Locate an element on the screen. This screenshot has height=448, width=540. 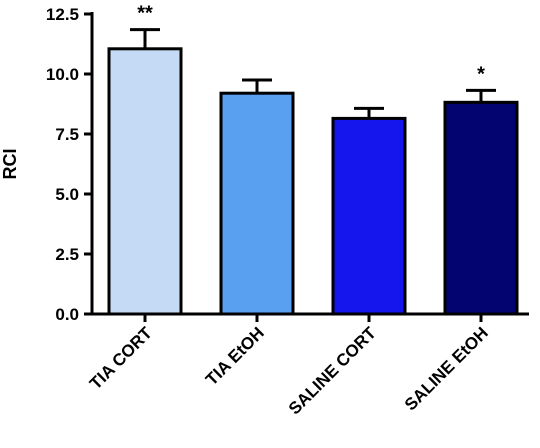
y-tick-label: 2.5 is located at coordinates (67, 254).